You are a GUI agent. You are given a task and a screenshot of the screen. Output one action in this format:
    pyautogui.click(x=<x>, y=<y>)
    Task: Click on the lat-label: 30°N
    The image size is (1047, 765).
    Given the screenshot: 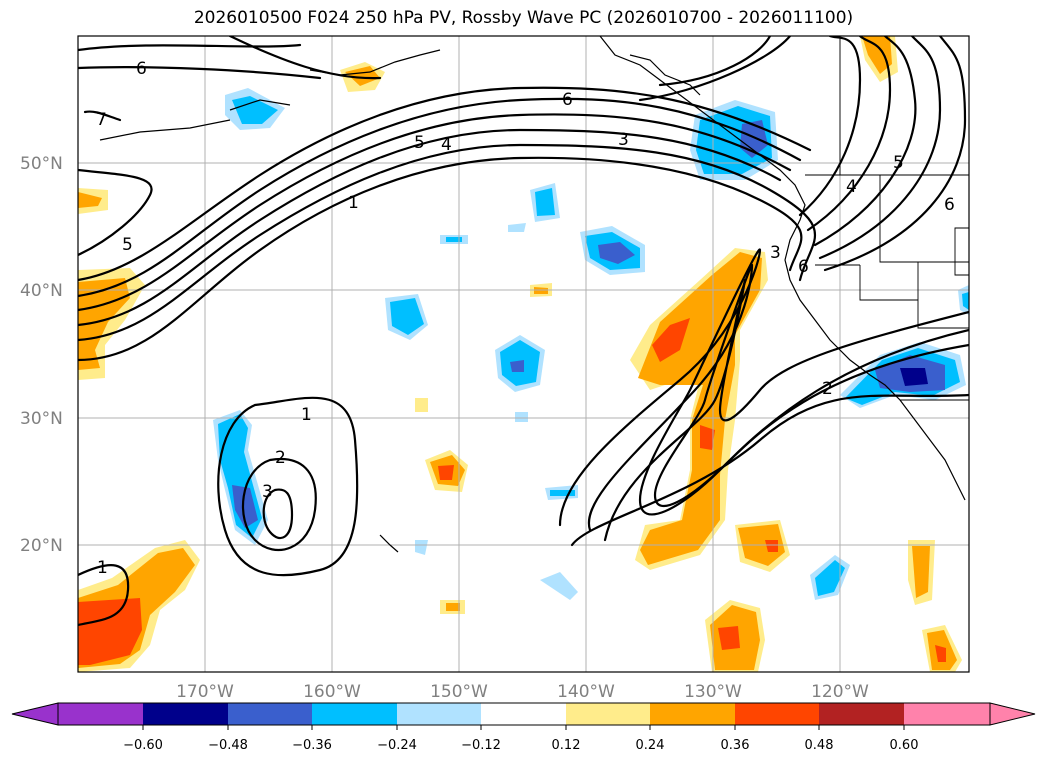 What is the action you would take?
    pyautogui.click(x=41, y=419)
    